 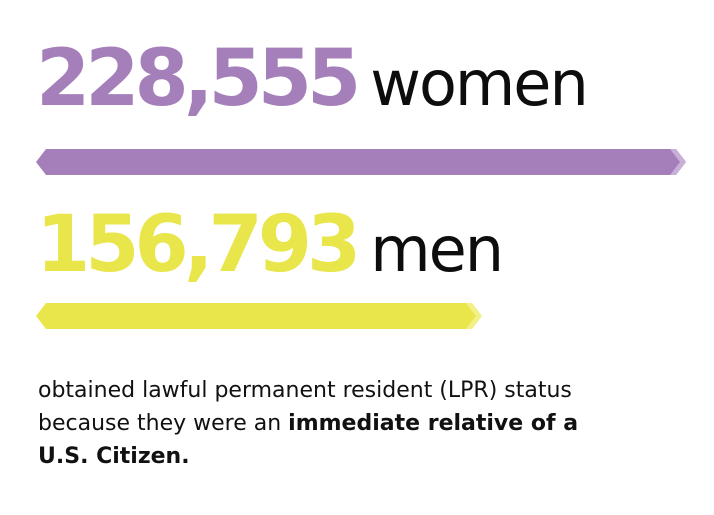 What do you see at coordinates (437, 249) in the screenshot?
I see `men-label: men` at bounding box center [437, 249].